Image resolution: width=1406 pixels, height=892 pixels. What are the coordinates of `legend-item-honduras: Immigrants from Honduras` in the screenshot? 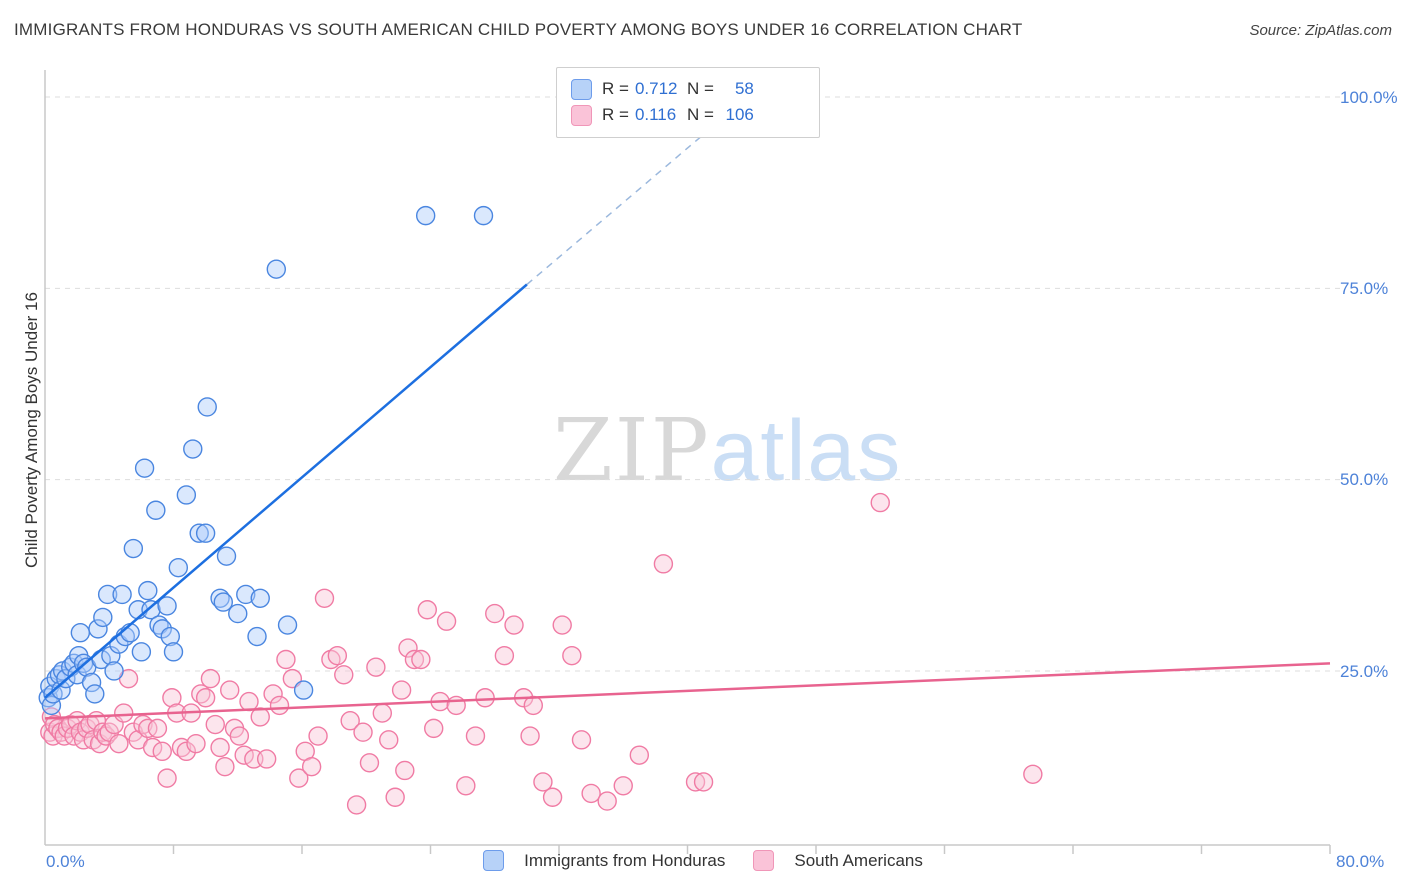 It's located at (604, 860).